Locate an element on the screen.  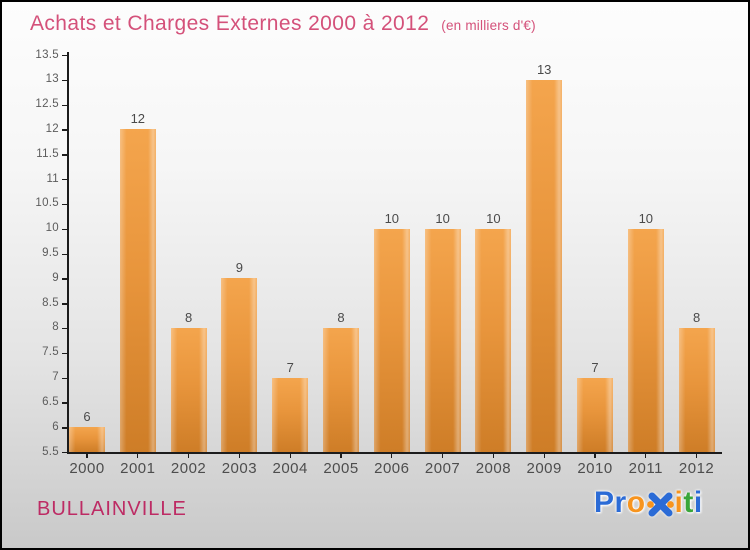
x-axis-tick-label: 2011 is located at coordinates (645, 468).